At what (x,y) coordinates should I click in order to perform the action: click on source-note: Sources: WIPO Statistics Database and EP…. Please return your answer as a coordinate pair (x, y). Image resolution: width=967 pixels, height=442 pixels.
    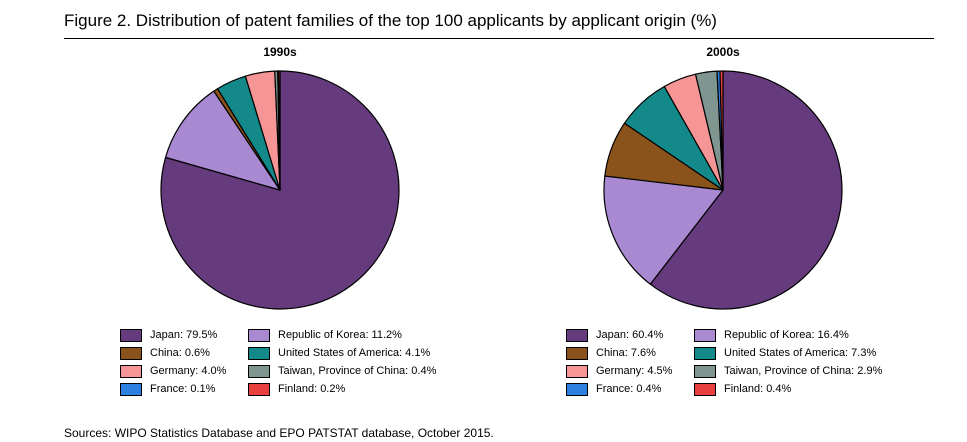
    Looking at the image, I should click on (279, 433).